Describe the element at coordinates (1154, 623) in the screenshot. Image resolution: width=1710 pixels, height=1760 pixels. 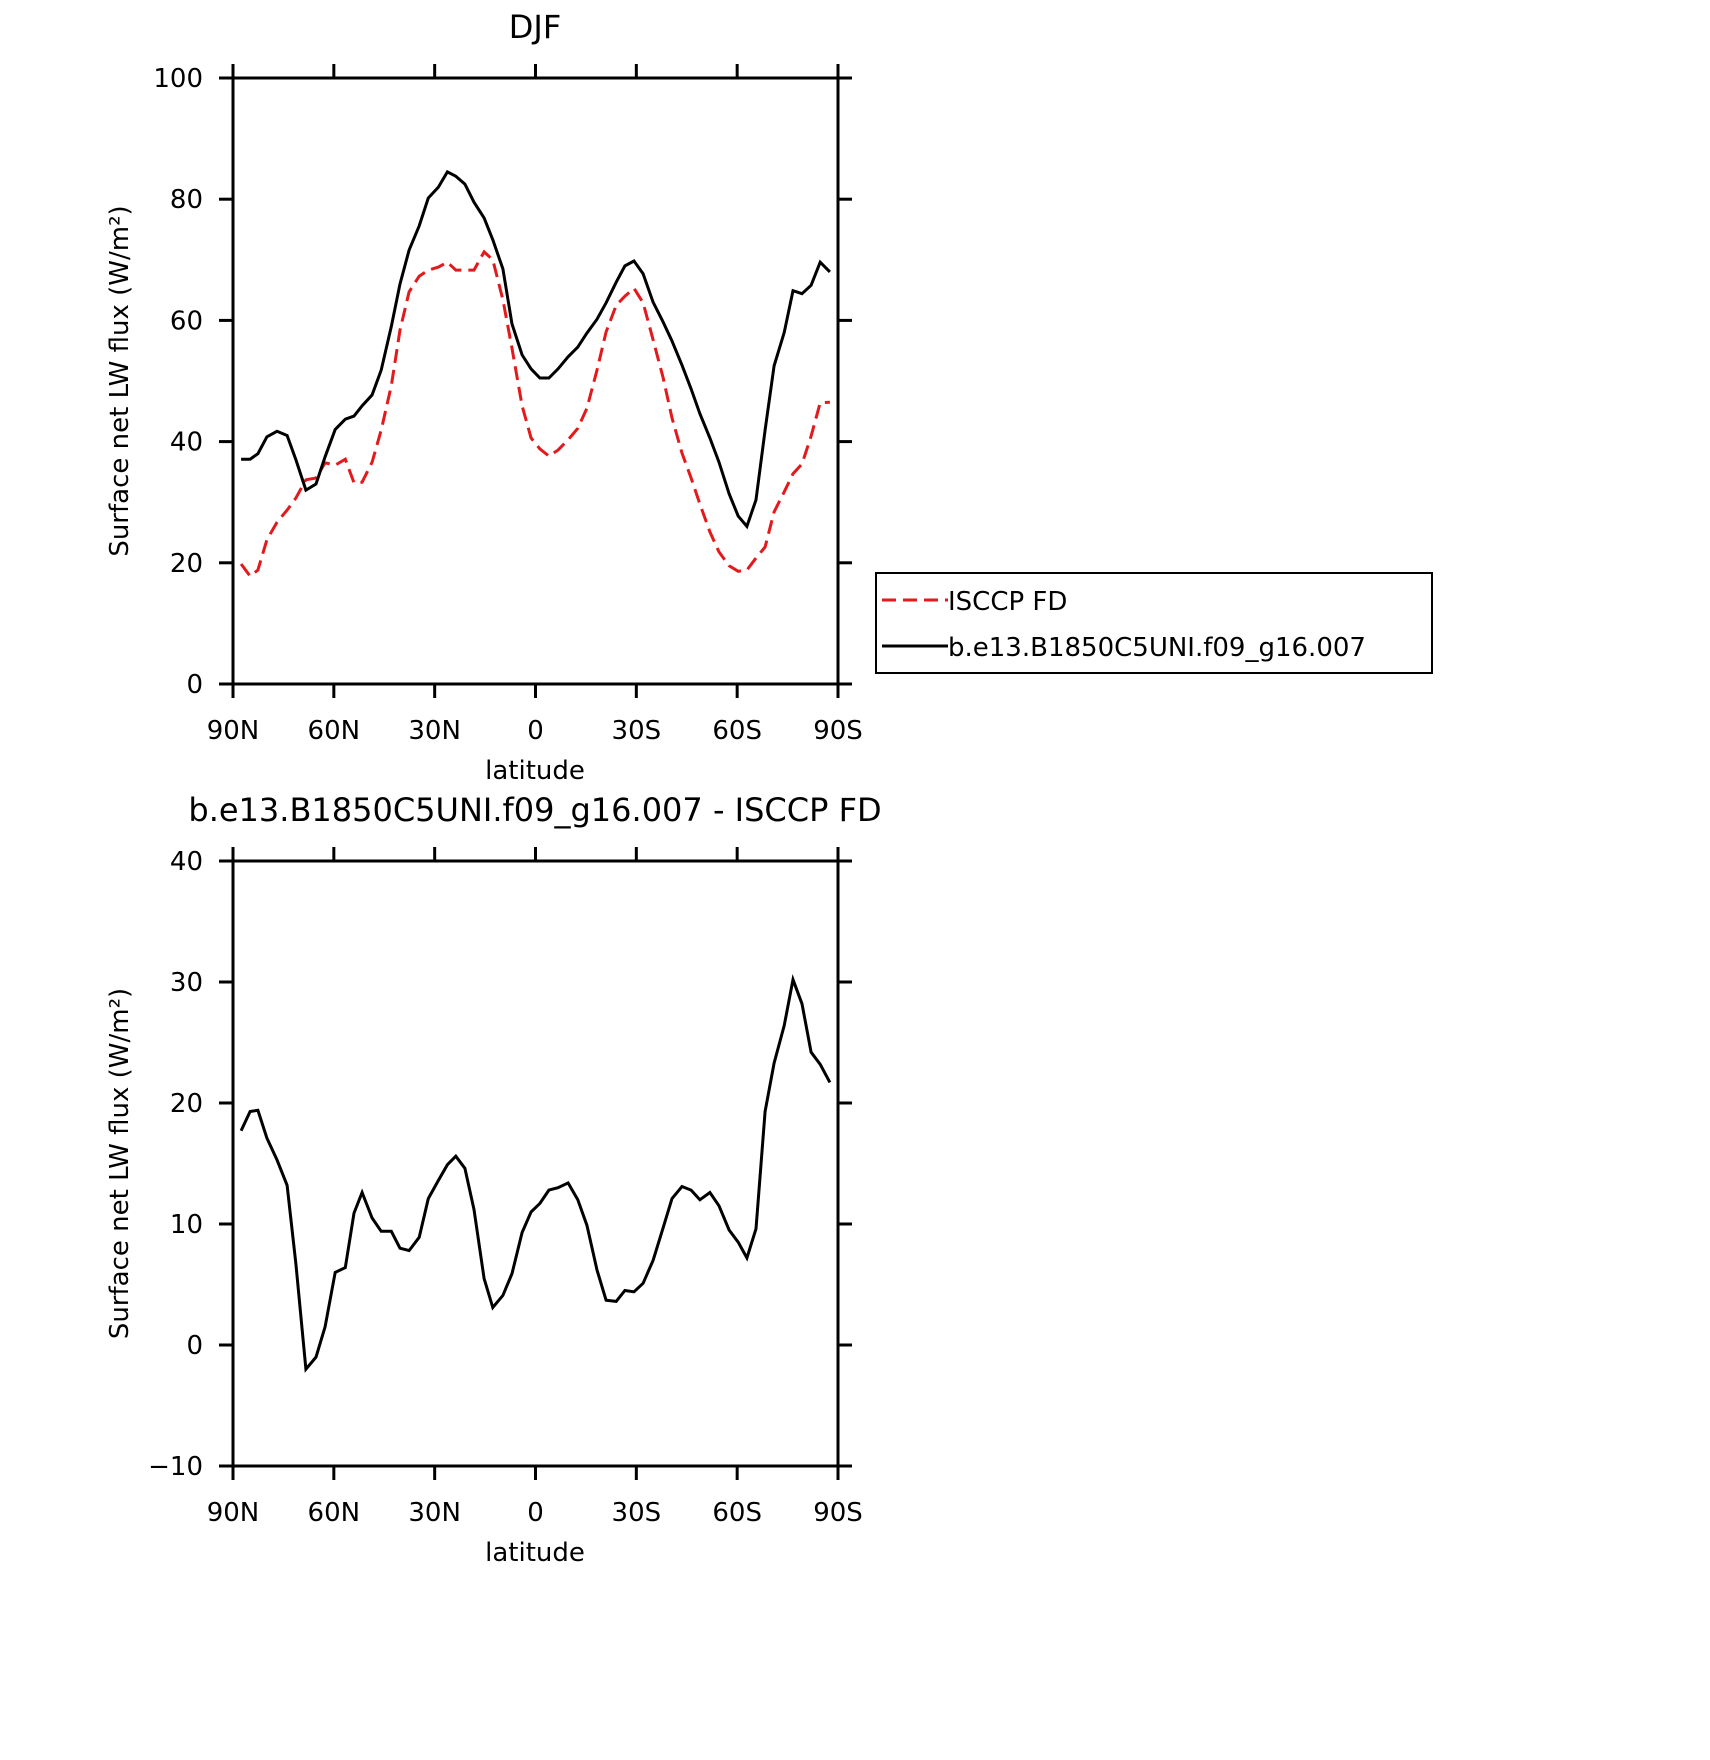
I see `legend-box` at that location.